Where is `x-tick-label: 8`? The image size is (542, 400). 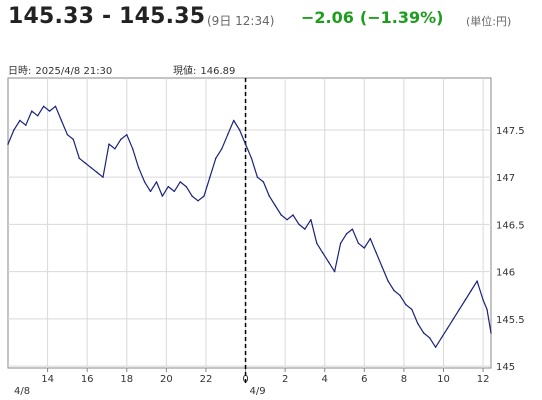 x-tick-label: 8 is located at coordinates (404, 379).